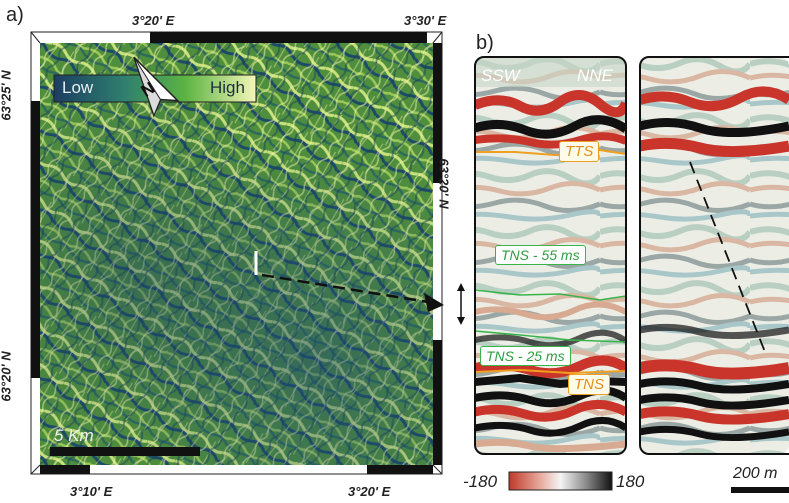  Describe the element at coordinates (525, 356) in the screenshot. I see `horizon-tns-25: TNS - 25 ms` at that location.